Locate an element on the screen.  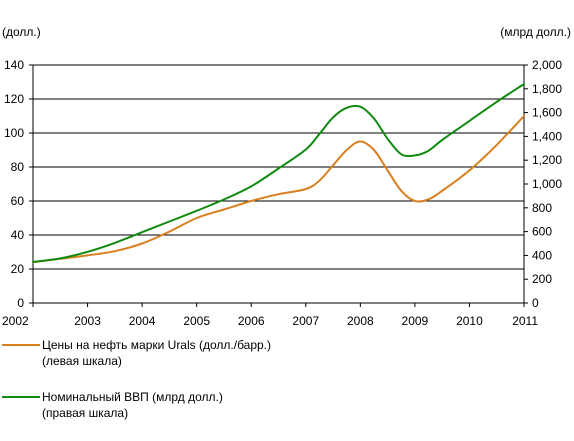
x-tick-label-0: 2002 is located at coordinates (15, 321).